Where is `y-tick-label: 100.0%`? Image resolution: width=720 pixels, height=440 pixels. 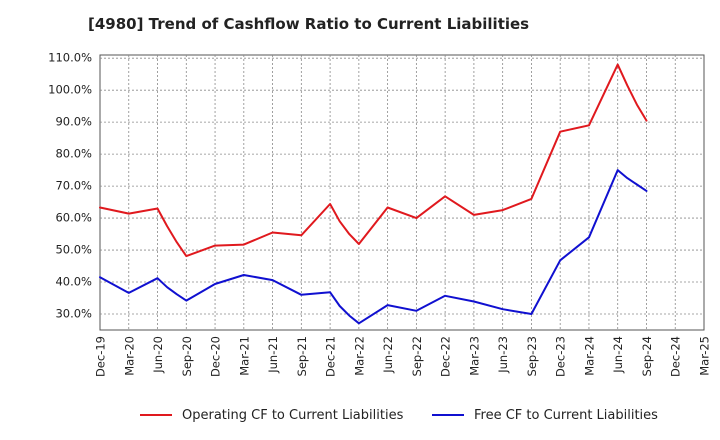 y-tick-label: 100.0% is located at coordinates (70, 90).